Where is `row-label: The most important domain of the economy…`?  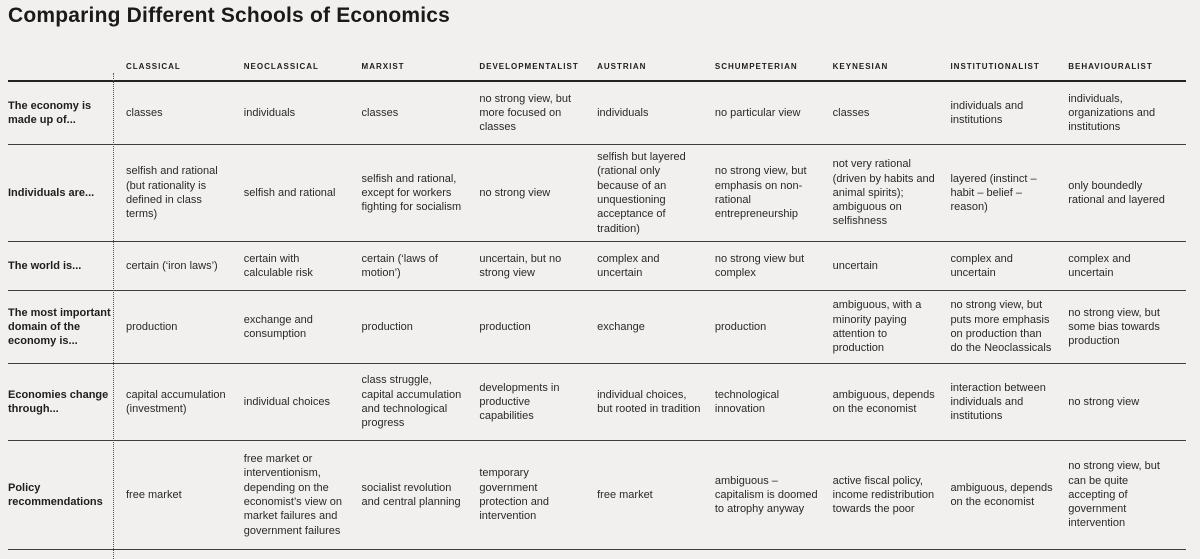
row-label: The most important domain of the economy… is located at coordinates (67, 327).